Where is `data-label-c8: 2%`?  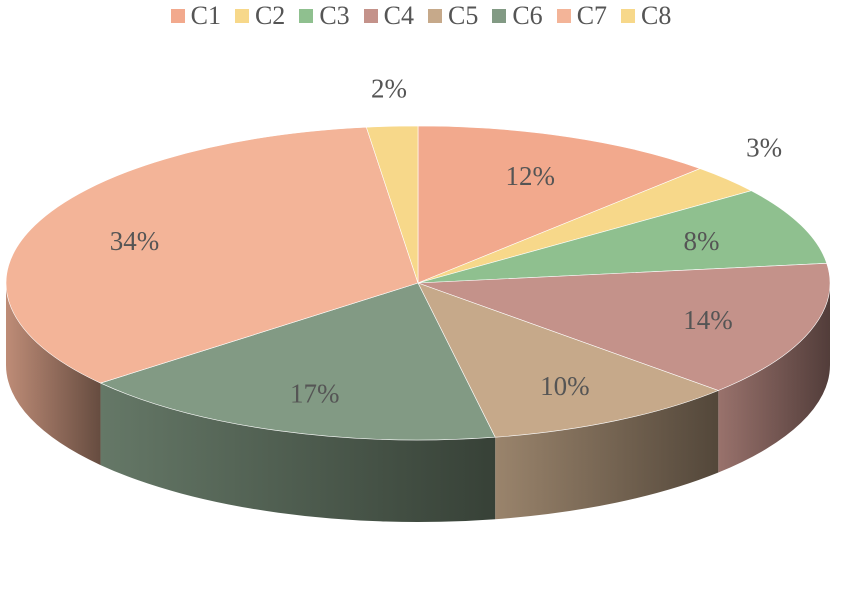 data-label-c8: 2% is located at coordinates (389, 89).